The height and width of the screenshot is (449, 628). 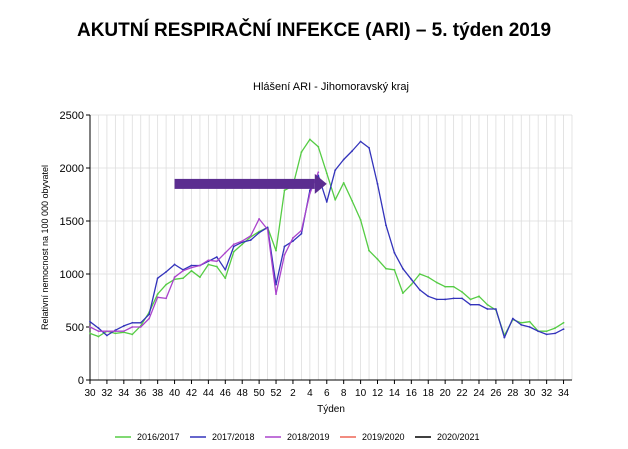 What do you see at coordinates (320, 183) in the screenshot?
I see `annotation-arrow-head` at bounding box center [320, 183].